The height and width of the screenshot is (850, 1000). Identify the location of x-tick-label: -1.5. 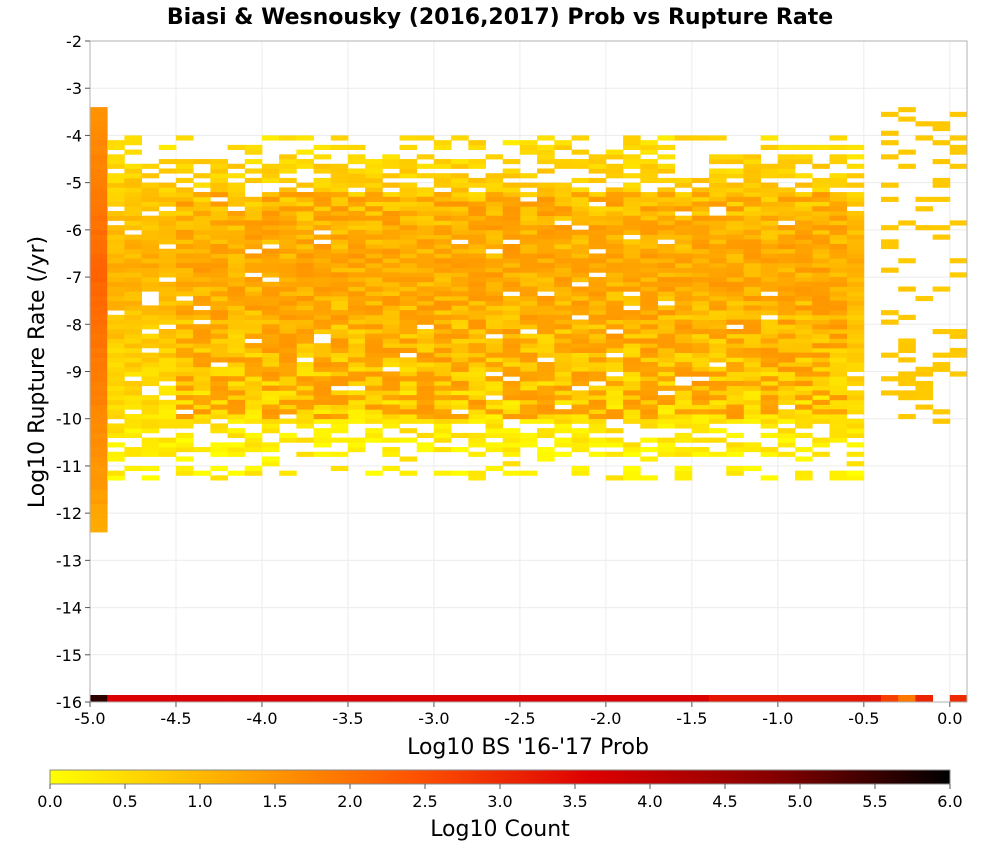
(691, 718).